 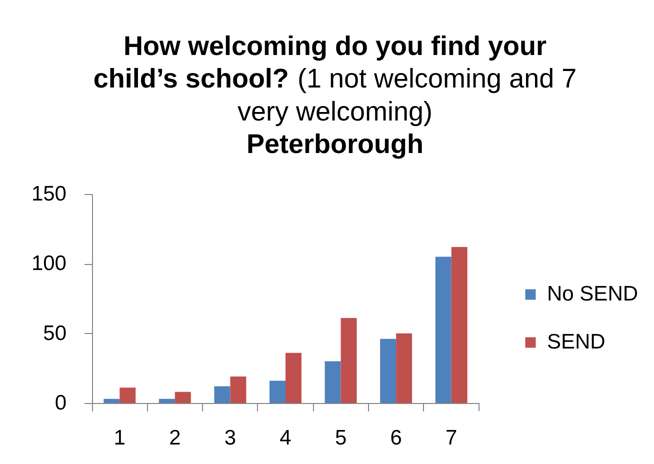 What do you see at coordinates (230, 438) in the screenshot?
I see `x-tick-label: 3` at bounding box center [230, 438].